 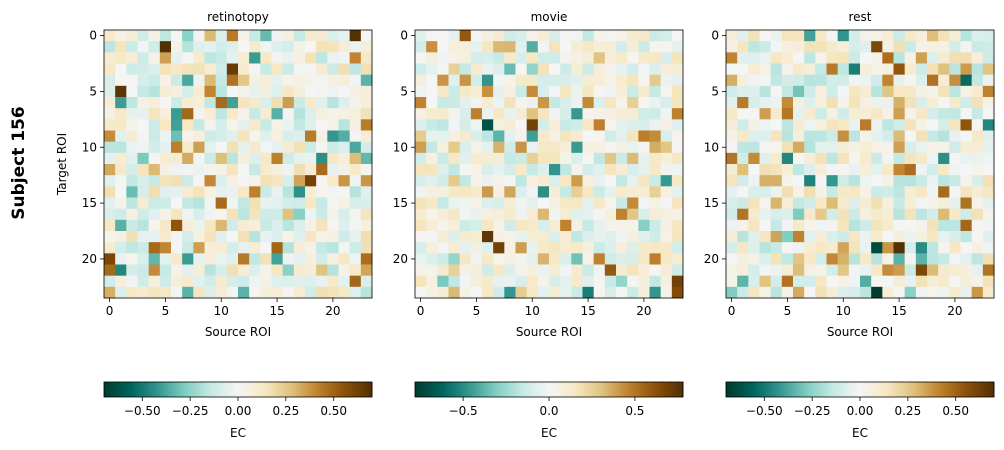 What do you see at coordinates (238, 17) in the screenshot?
I see `panel-title: retinotopy` at bounding box center [238, 17].